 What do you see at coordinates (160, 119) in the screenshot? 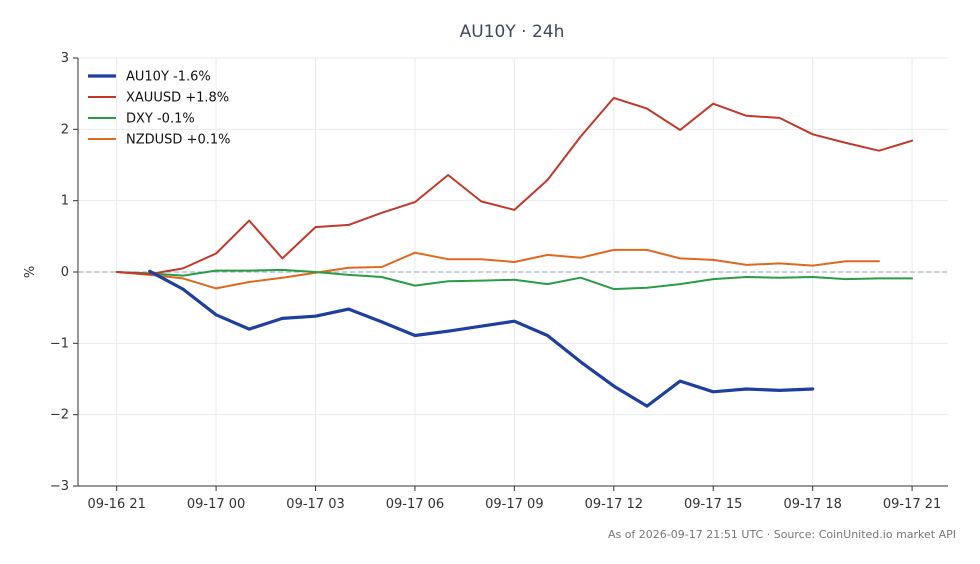
I see `legend-label: DXY -0.1%` at bounding box center [160, 119].